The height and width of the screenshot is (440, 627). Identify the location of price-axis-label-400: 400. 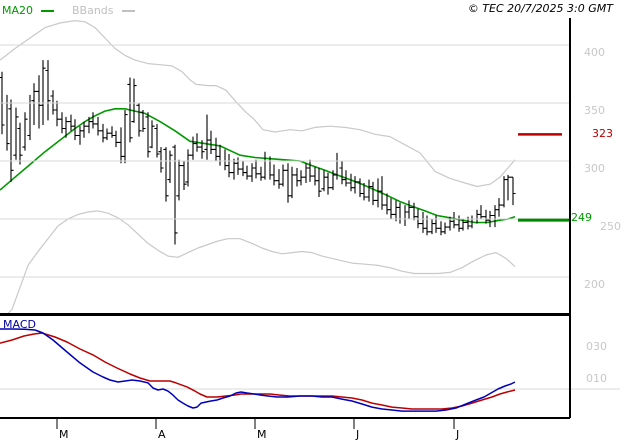
(594, 52).